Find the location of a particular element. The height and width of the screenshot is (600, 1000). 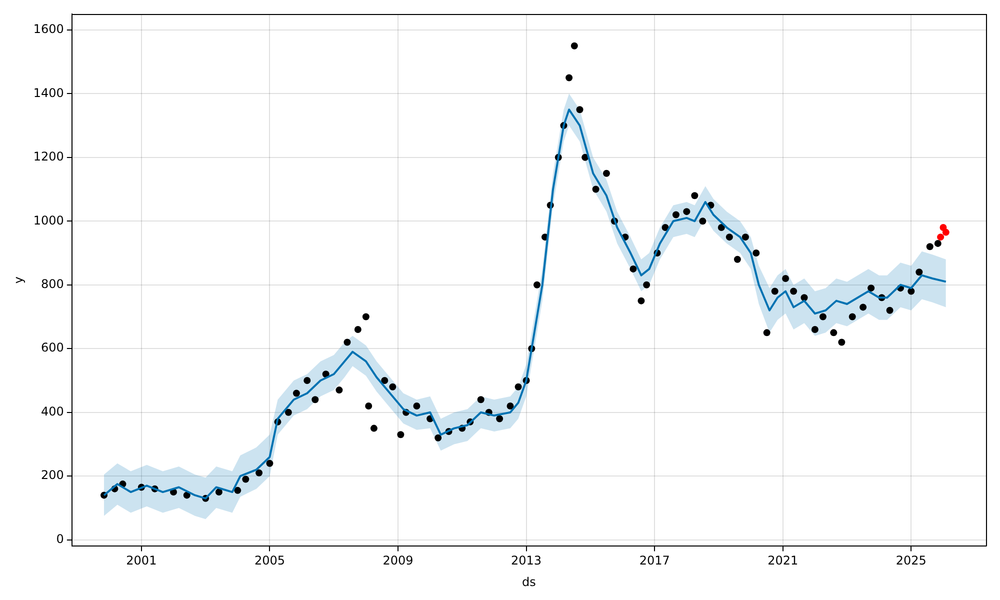

x-tick-label: 2021 is located at coordinates (783, 561).